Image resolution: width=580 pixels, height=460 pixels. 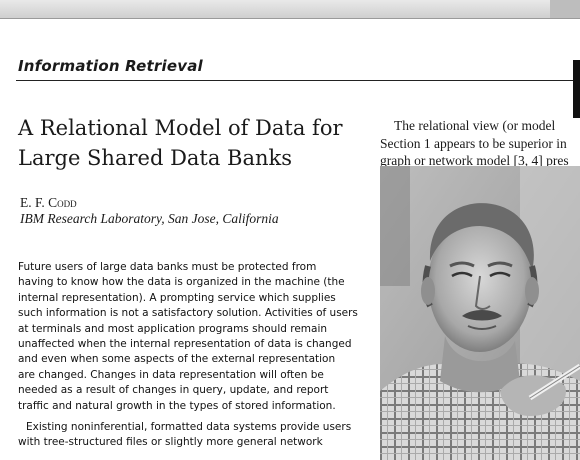 What do you see at coordinates (474, 160) in the screenshot?
I see `right-column-line: graph or network model [3, 4] pres` at bounding box center [474, 160].